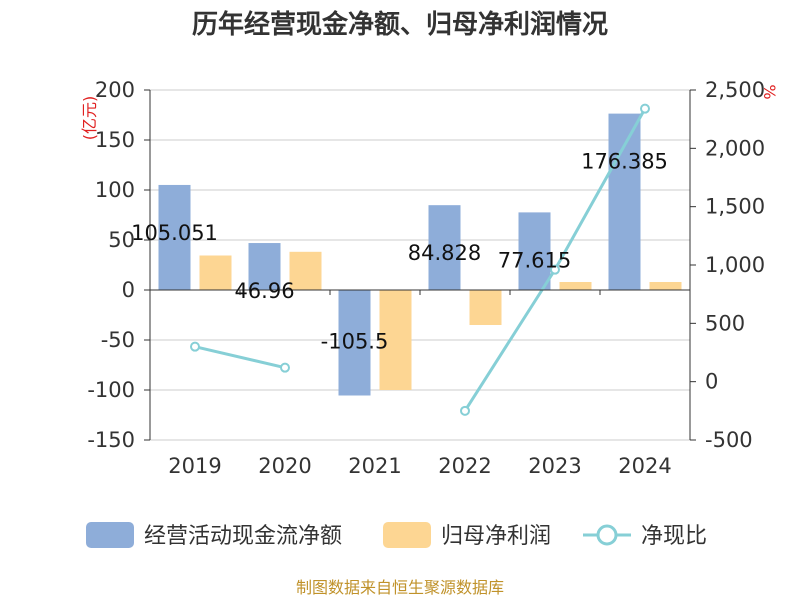 Image resolution: width=800 pixels, height=600 pixels. What do you see at coordinates (735, 90) in the screenshot?
I see `right-tick-label: 2,500` at bounding box center [735, 90].